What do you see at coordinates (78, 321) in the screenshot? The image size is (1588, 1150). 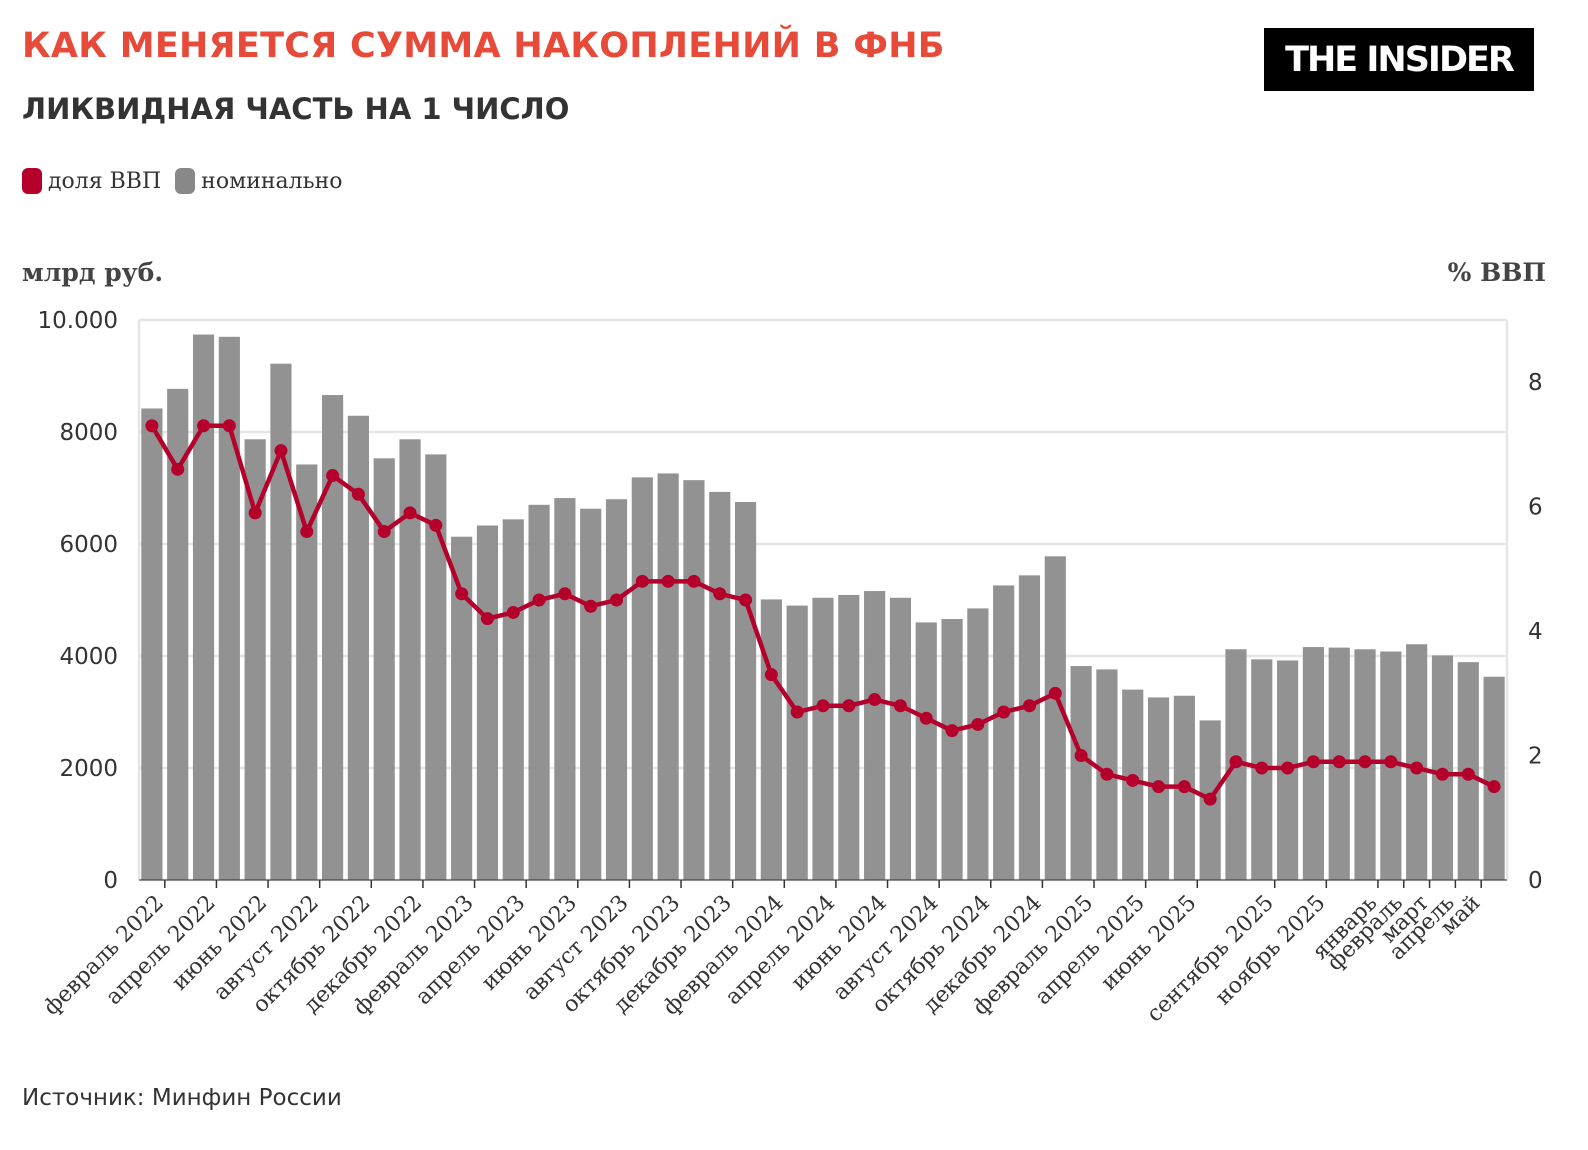 I see `left-tick-label: 10.000` at bounding box center [78, 321].